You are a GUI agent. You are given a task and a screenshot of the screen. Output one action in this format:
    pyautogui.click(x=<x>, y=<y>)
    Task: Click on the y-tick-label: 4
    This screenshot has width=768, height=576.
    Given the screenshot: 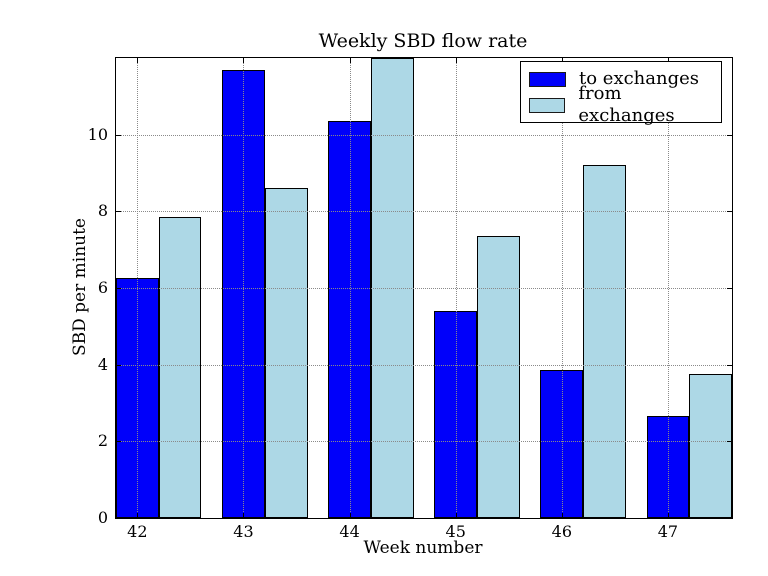 What is the action you would take?
    pyautogui.click(x=102, y=364)
    